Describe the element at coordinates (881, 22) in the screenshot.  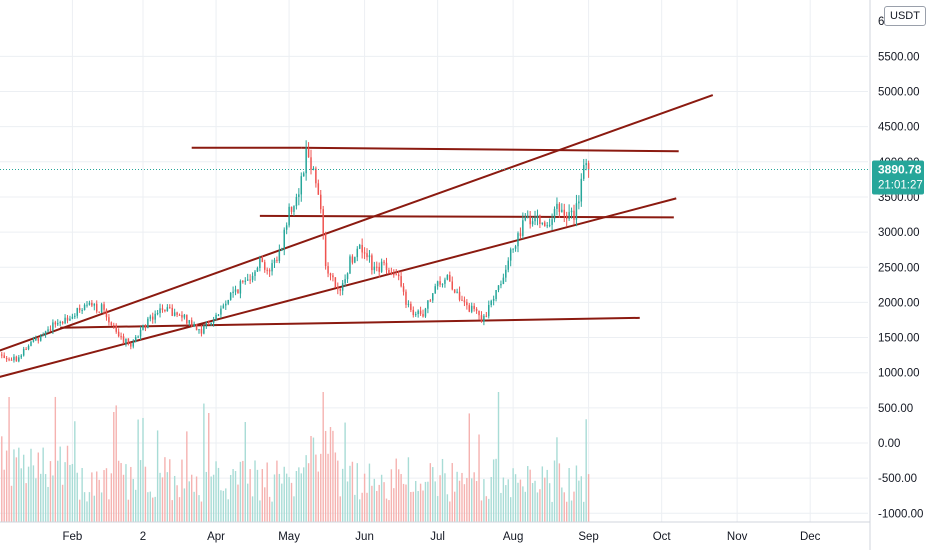
I see `y-tick-label-partial: 6` at that location.